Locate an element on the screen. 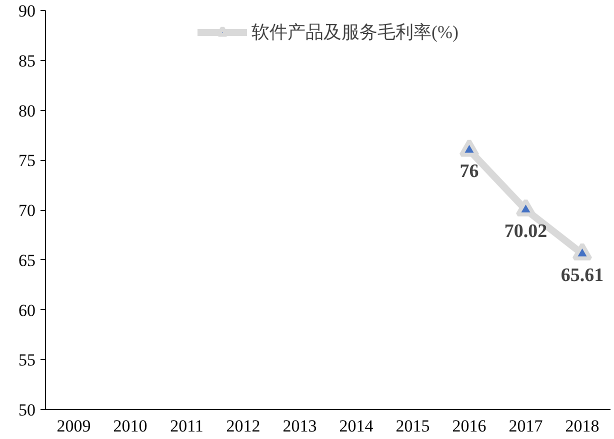 The width and height of the screenshot is (614, 439). x-tick-label: 2015 is located at coordinates (413, 426).